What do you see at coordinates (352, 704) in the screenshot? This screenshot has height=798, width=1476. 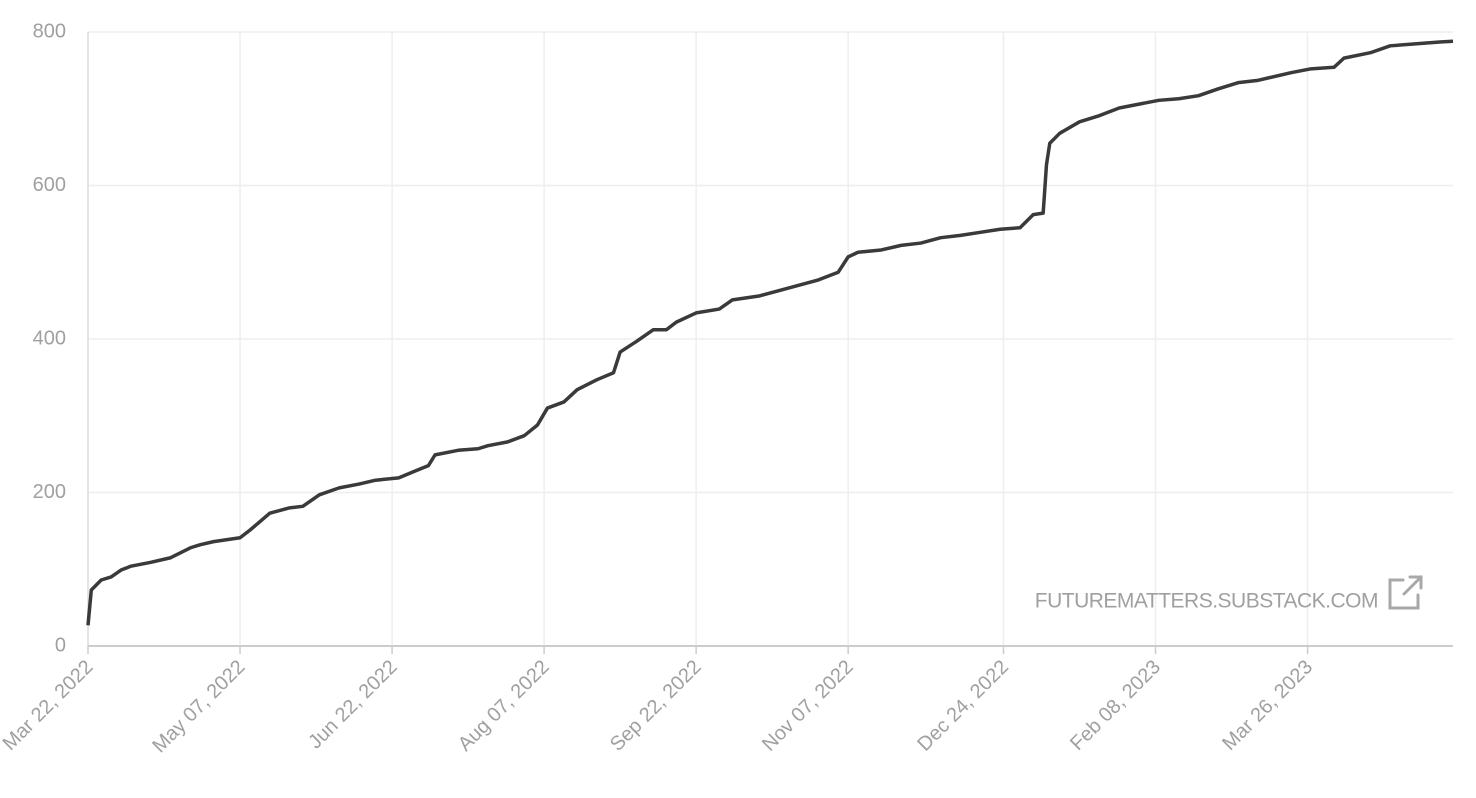 I see `x-tick-label: Jun 22, 2022` at bounding box center [352, 704].